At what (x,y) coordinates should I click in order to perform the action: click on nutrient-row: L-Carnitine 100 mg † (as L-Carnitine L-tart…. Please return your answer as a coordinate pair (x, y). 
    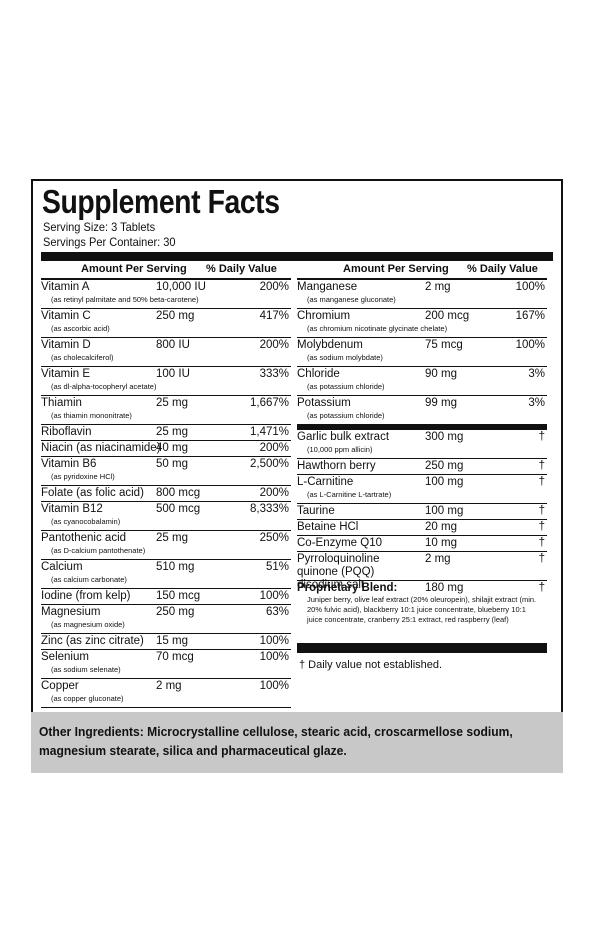
    Looking at the image, I should click on (422, 489).